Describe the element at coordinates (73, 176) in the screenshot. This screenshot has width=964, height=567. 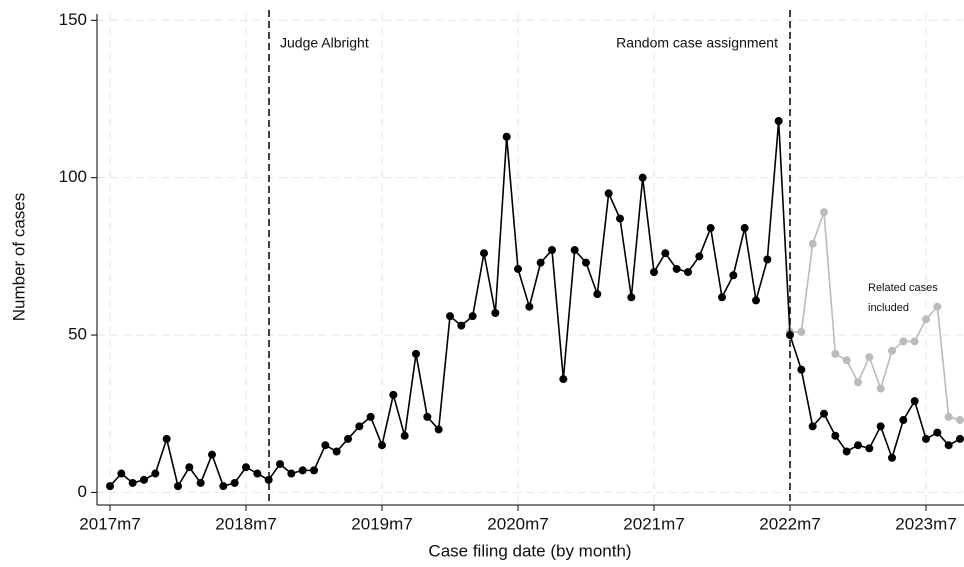
I see `y-tick-label: 100` at that location.